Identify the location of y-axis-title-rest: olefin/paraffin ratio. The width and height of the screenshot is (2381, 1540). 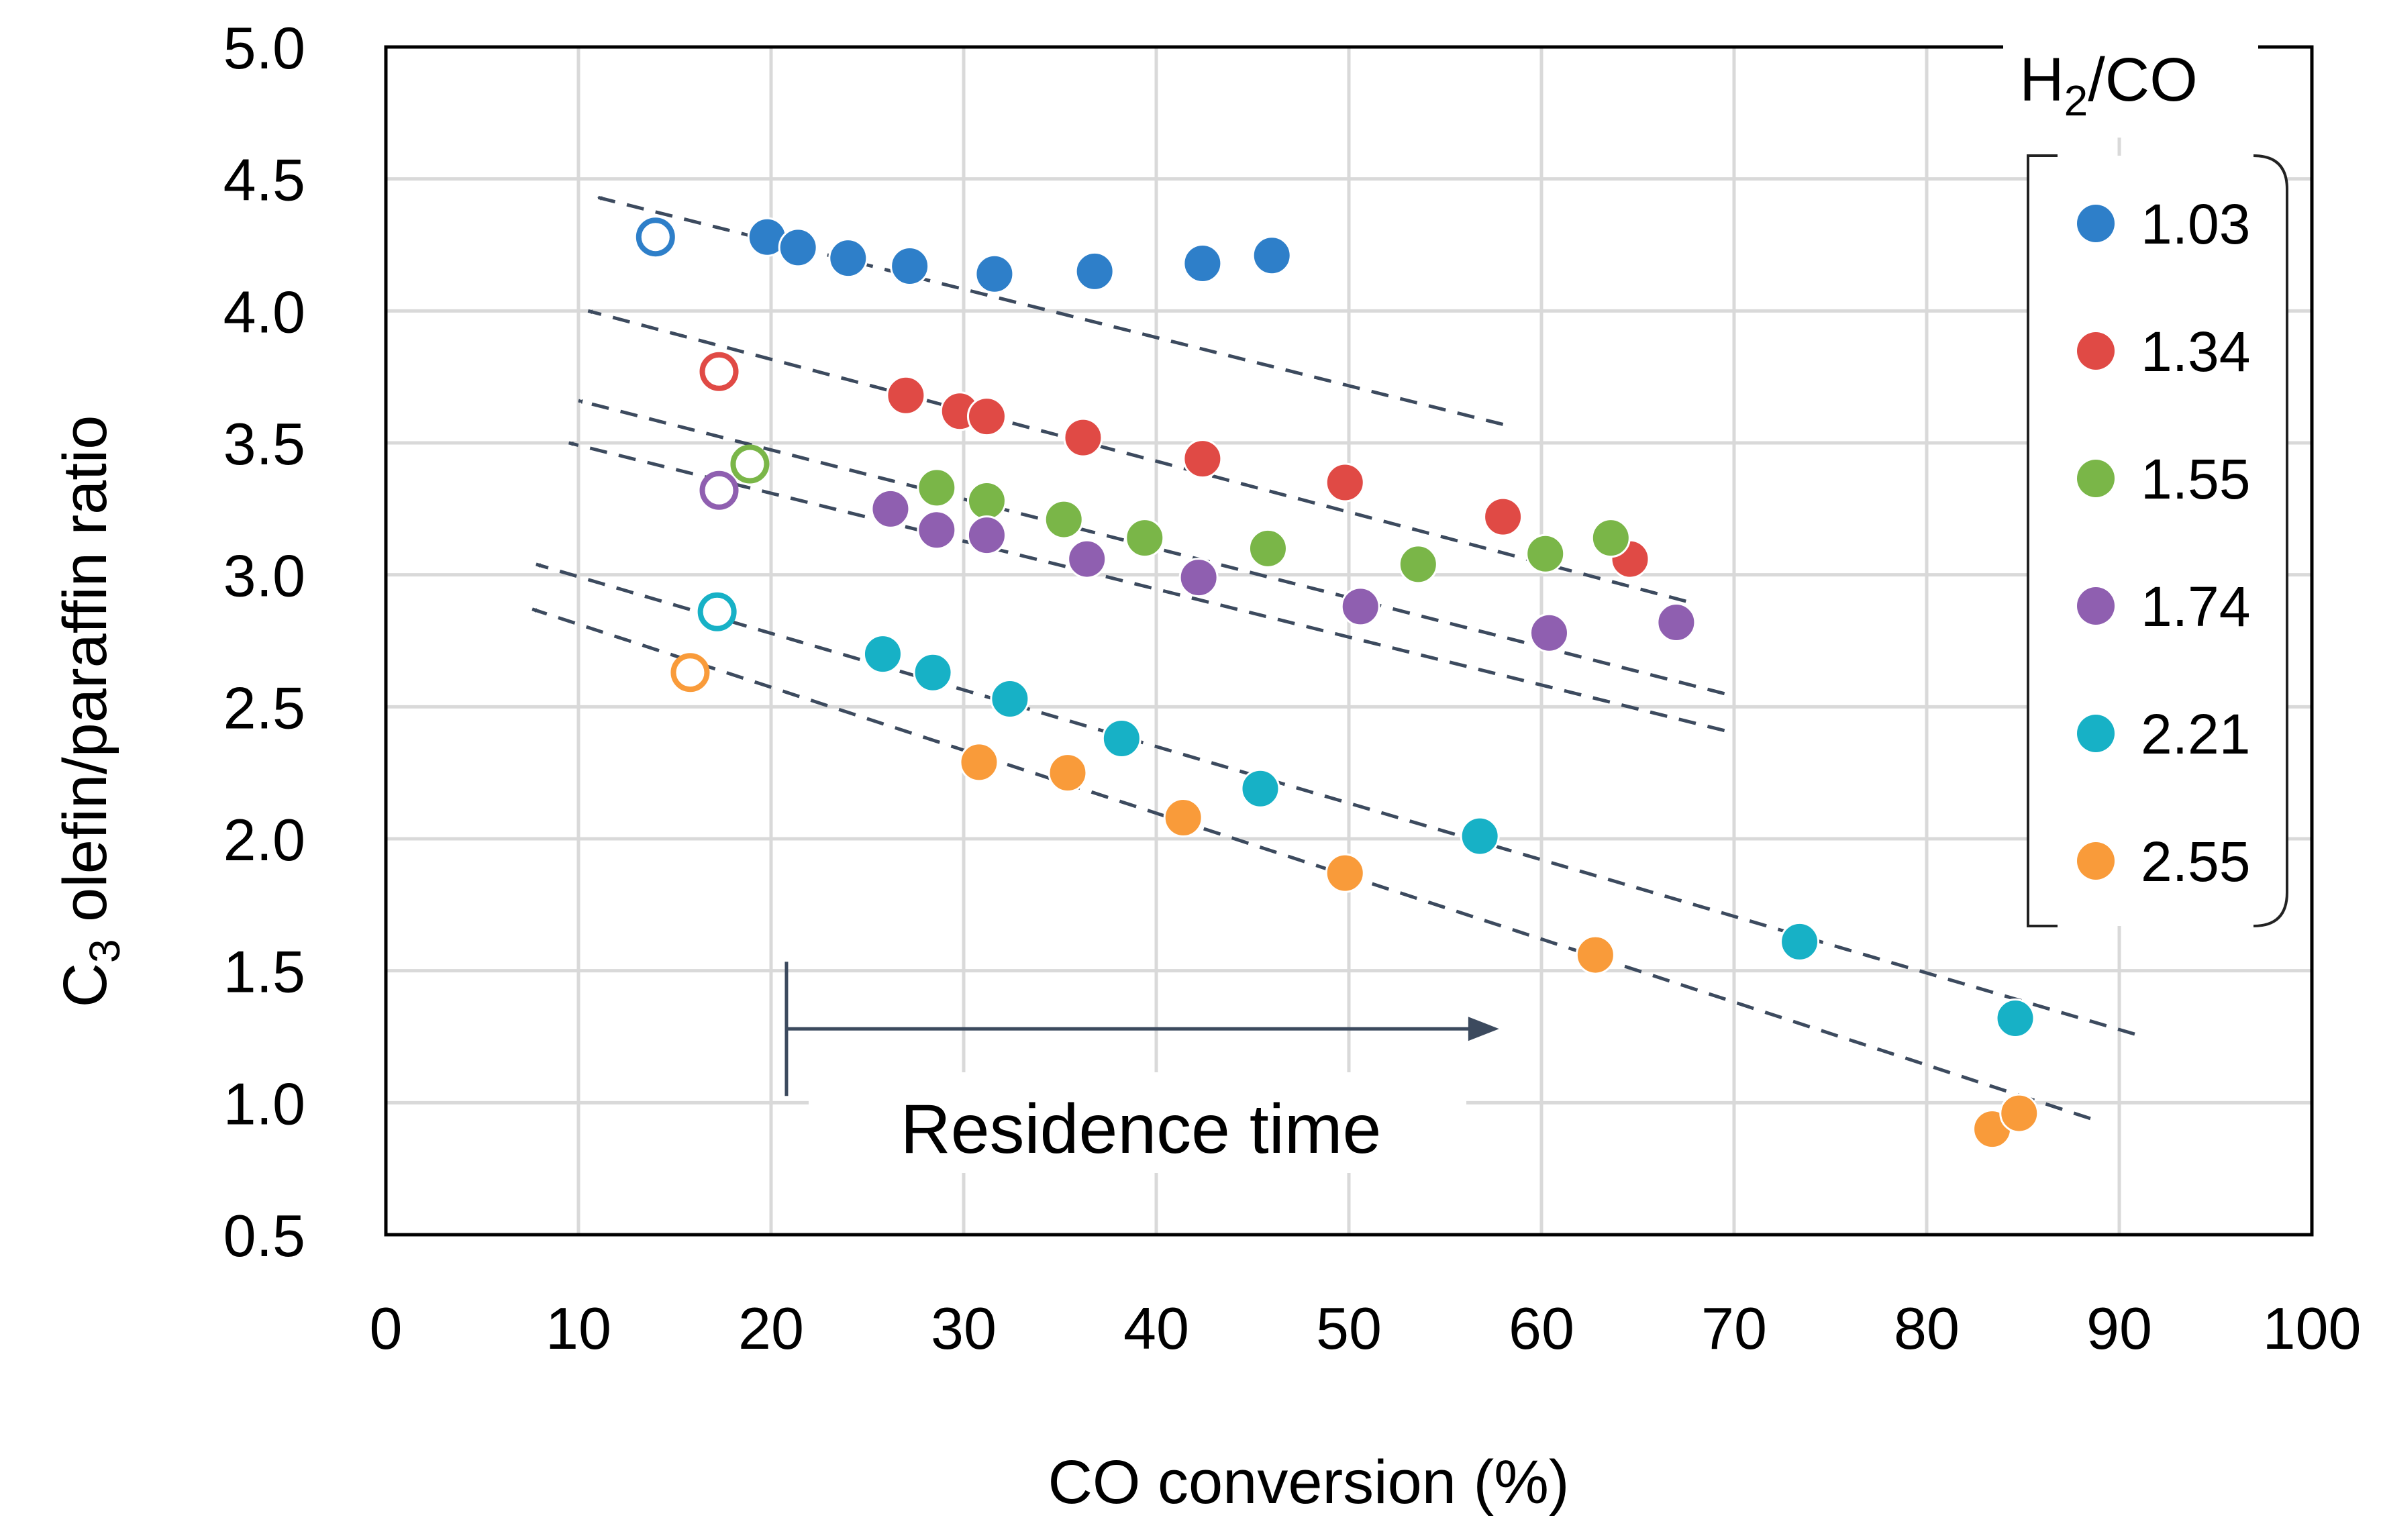
(85, 677).